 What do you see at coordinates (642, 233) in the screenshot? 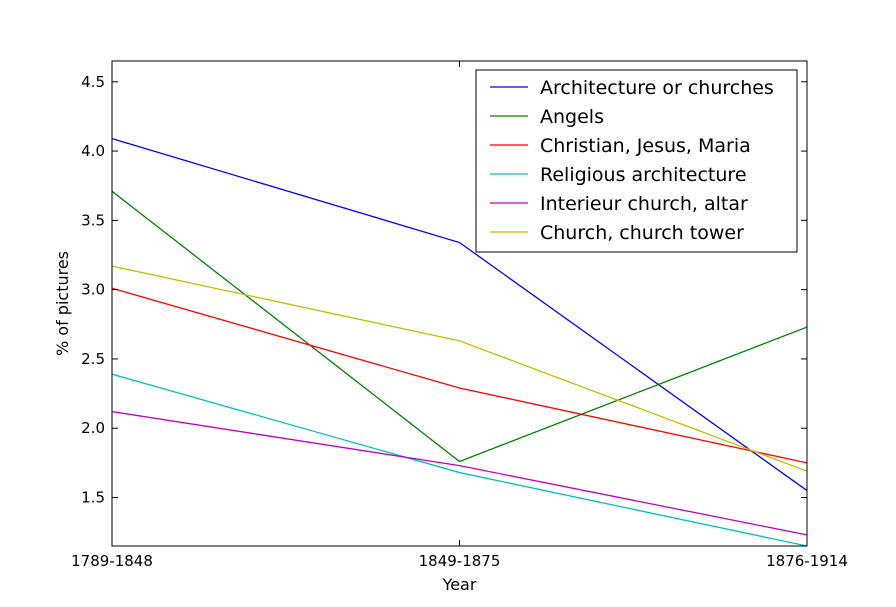
I see `legend-entry: Church, church tower` at bounding box center [642, 233].